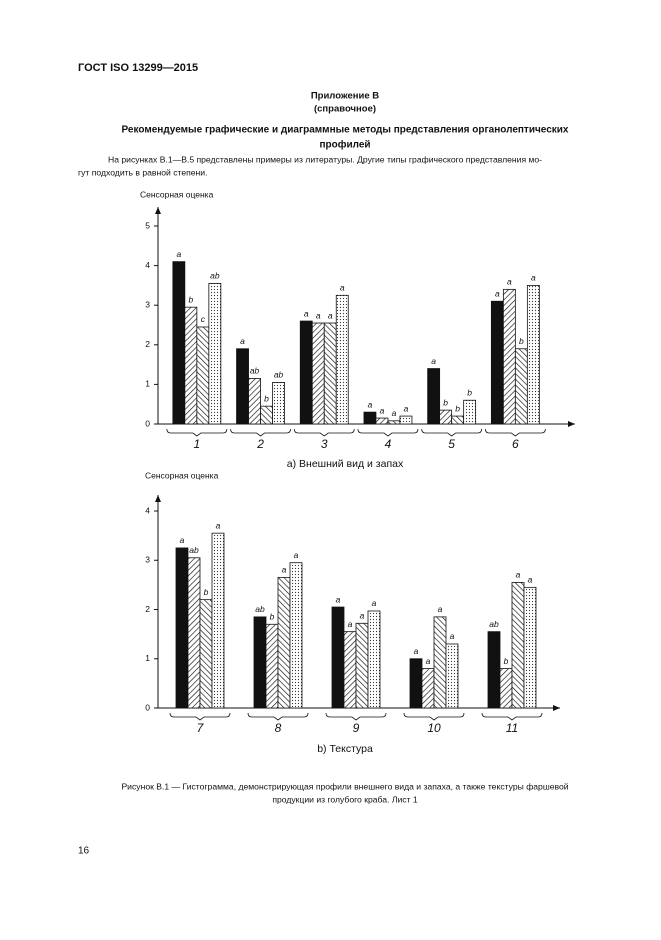 The width and height of the screenshot is (661, 940). Describe the element at coordinates (143, 172) in the screenshot. I see `paragraph: гут подходить в равной степени.` at that location.